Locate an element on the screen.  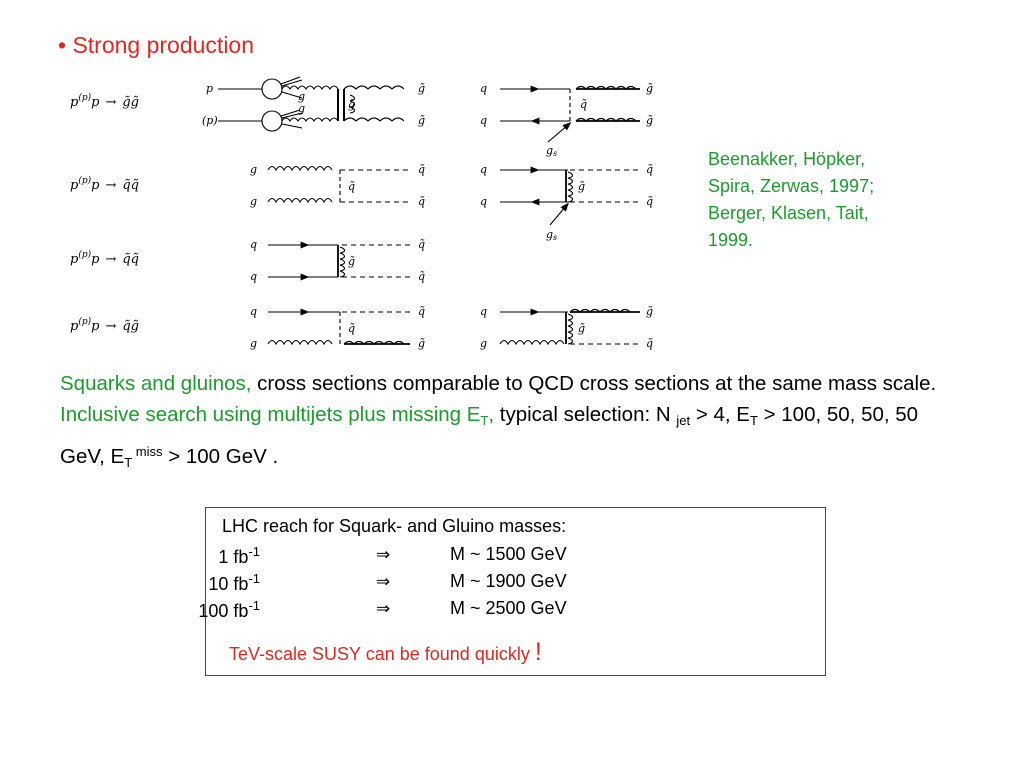
svg-text: (p) is located at coordinates (210, 120).